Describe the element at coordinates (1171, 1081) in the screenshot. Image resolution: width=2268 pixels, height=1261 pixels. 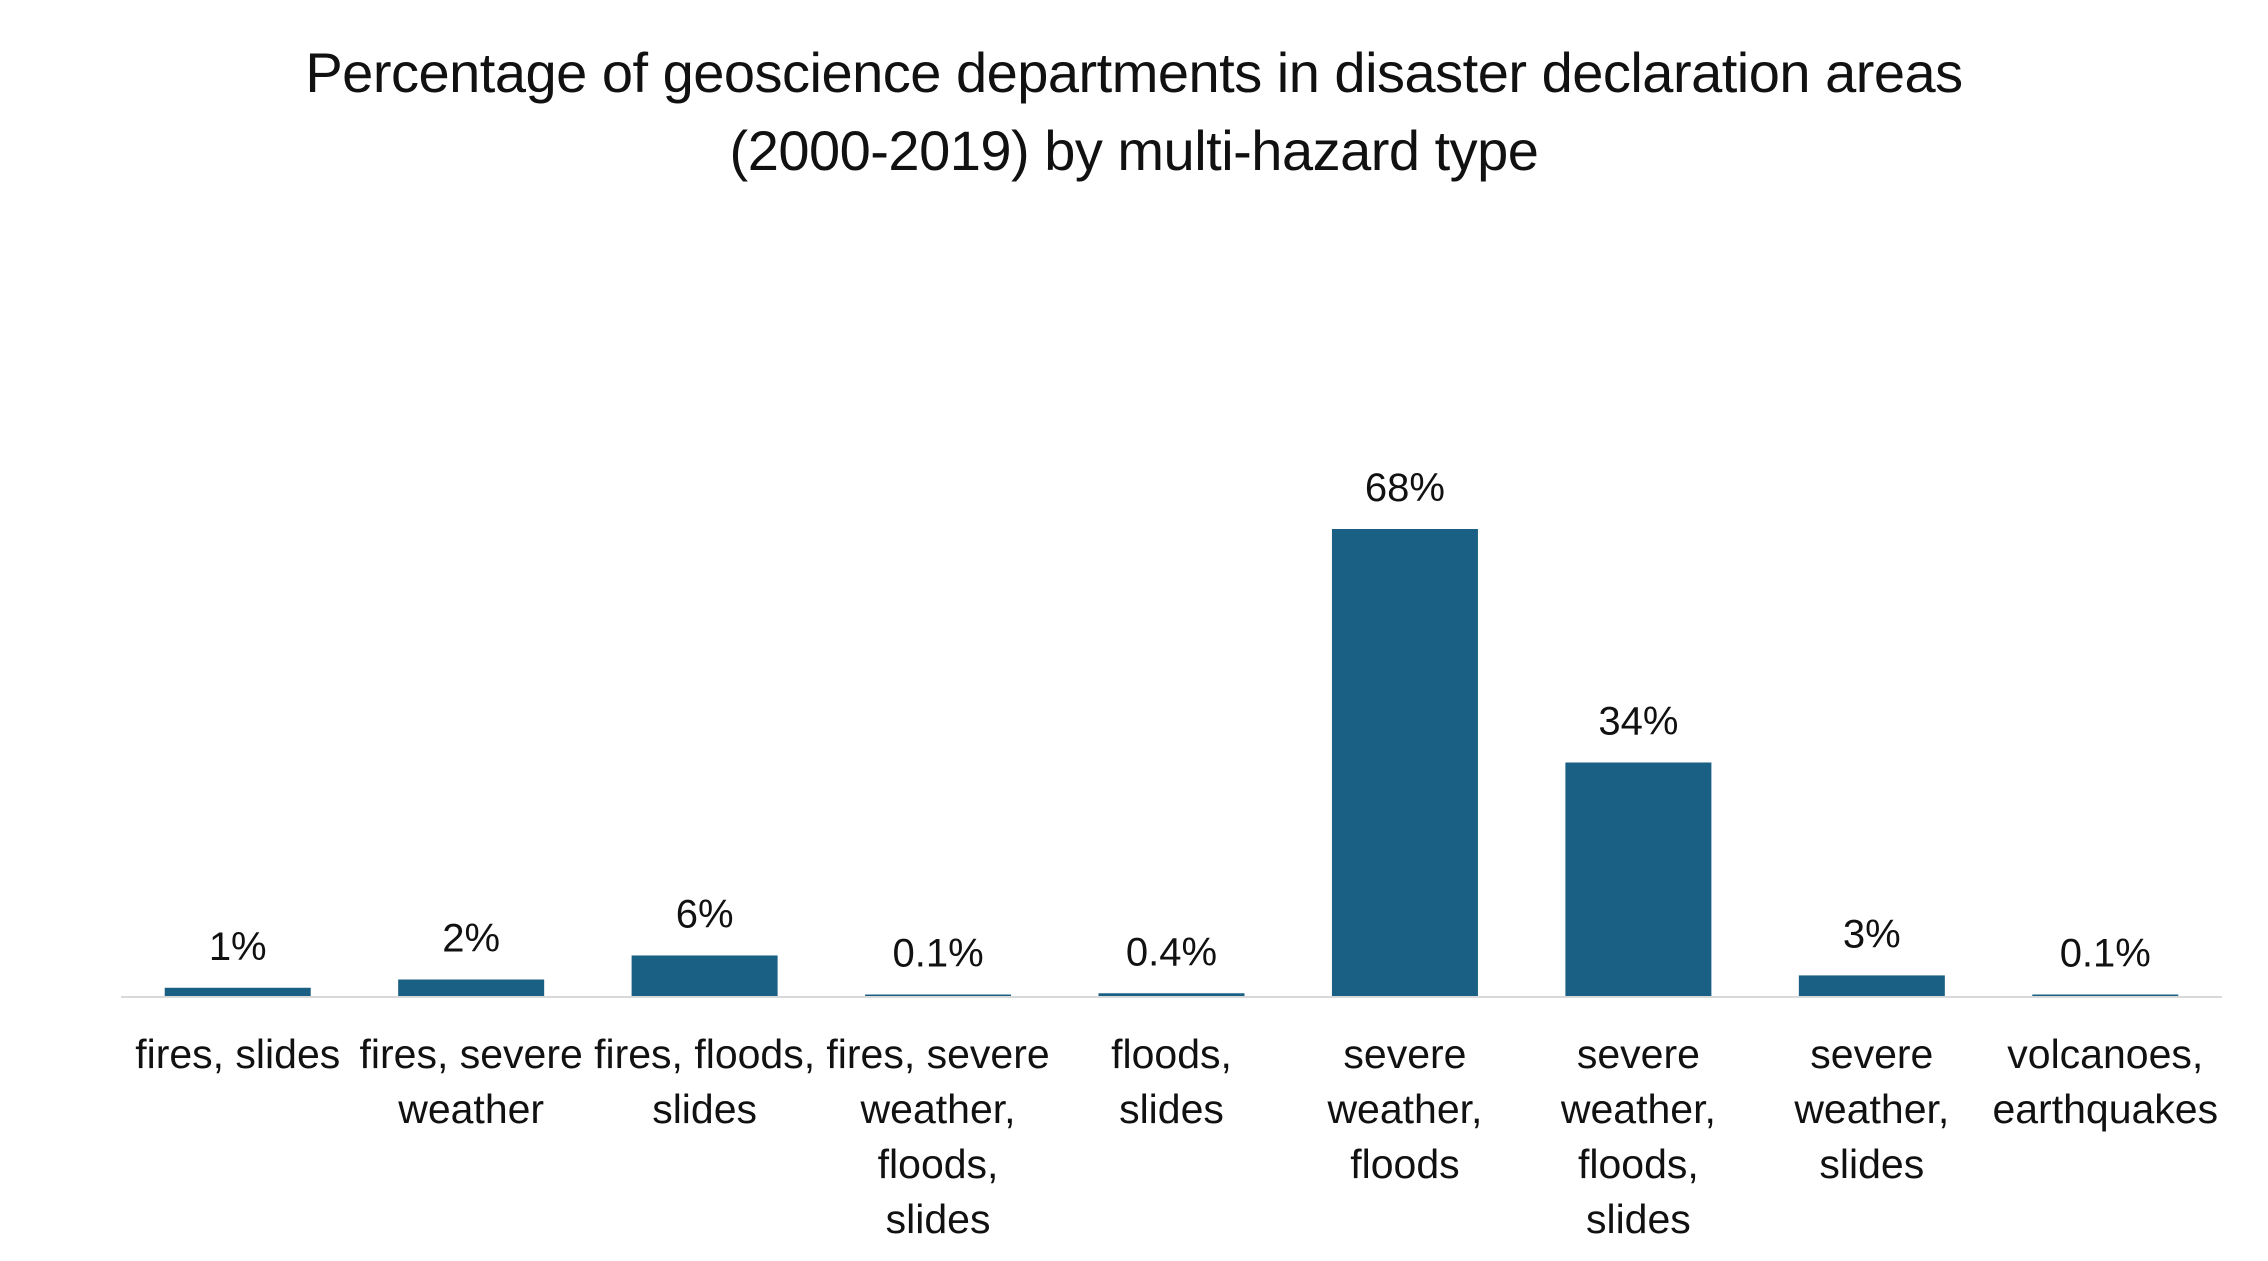
I see `category-label-4: floods, slides` at that location.